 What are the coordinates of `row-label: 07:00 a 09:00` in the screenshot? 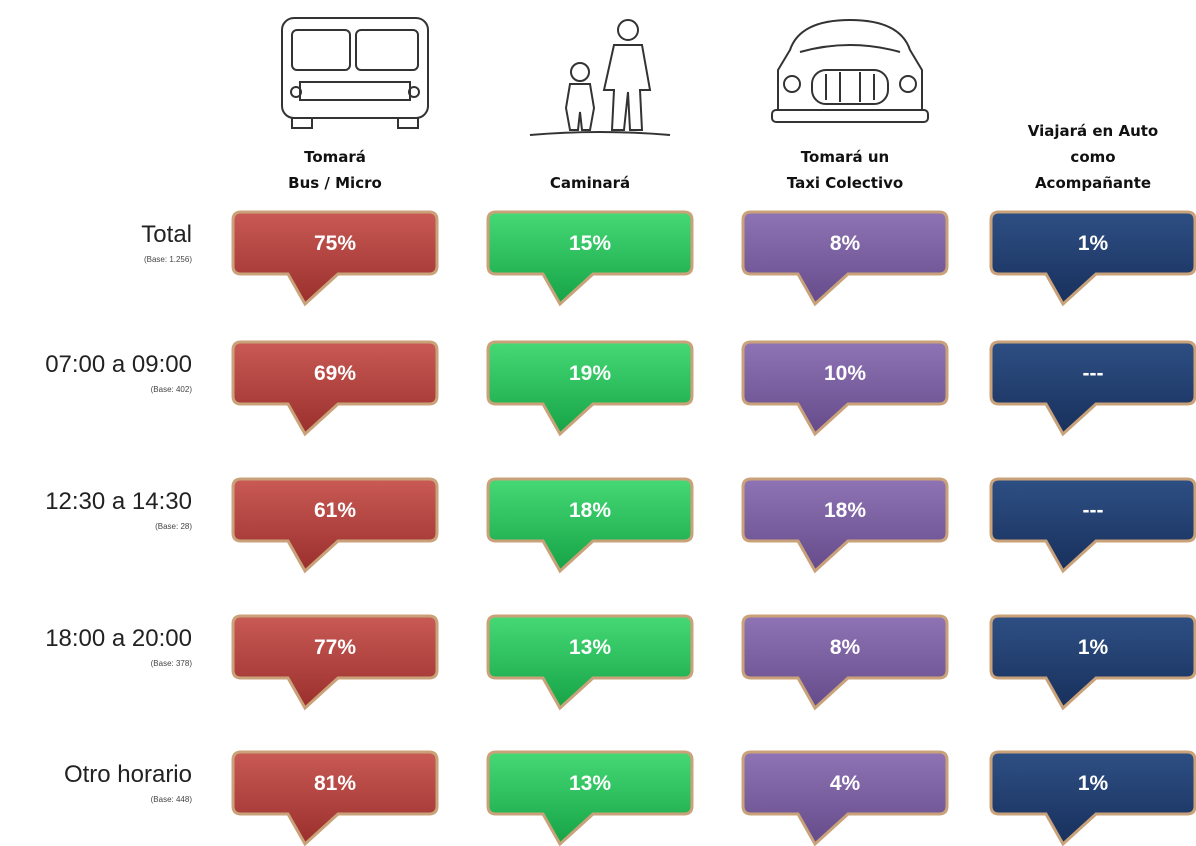 It's located at (118, 364).